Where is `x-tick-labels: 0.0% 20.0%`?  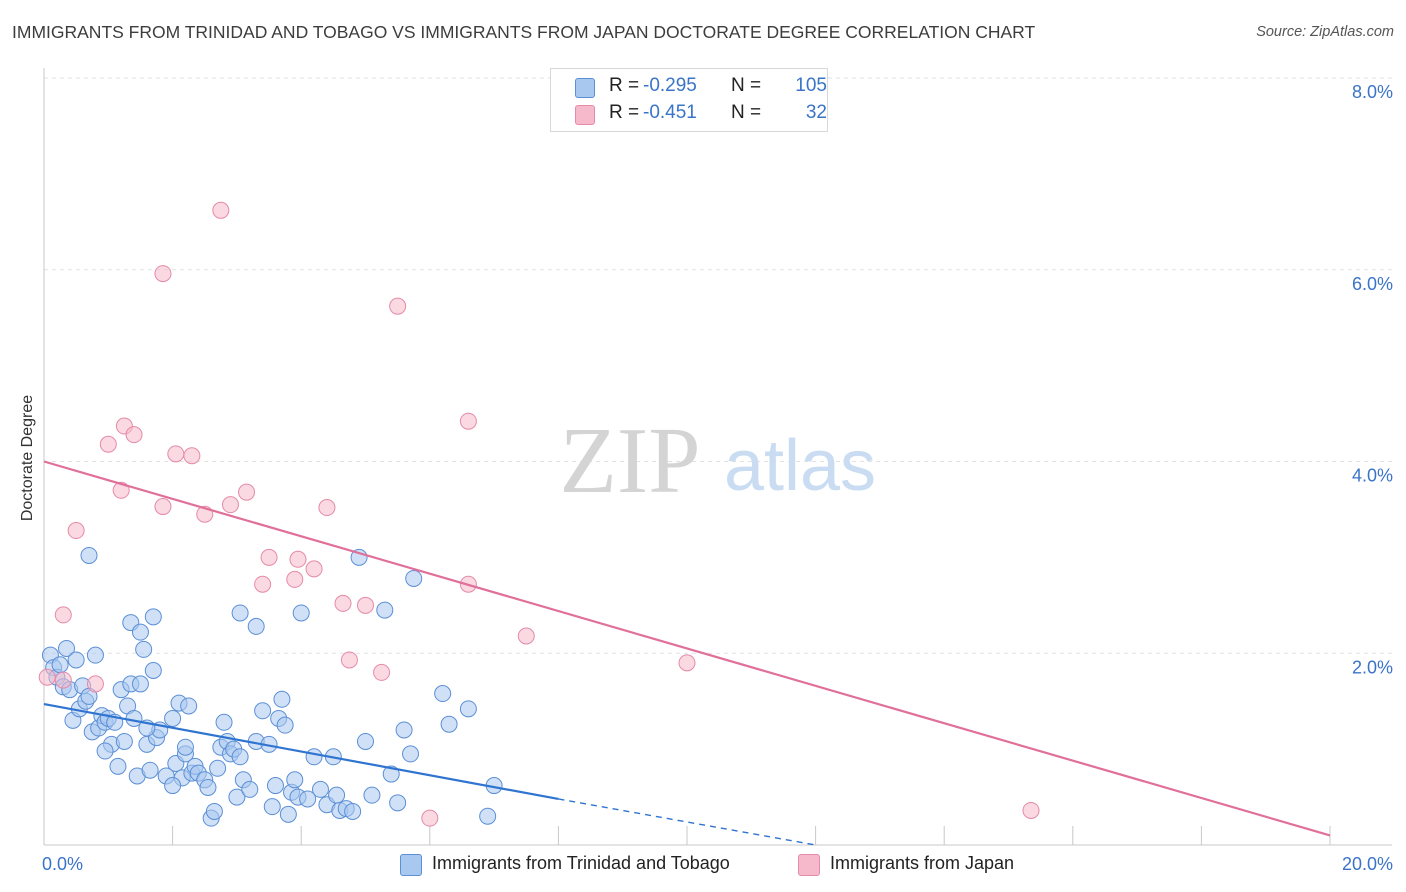
x-tick-labels: 0.0% 20.0% is located at coordinates (717, 864).